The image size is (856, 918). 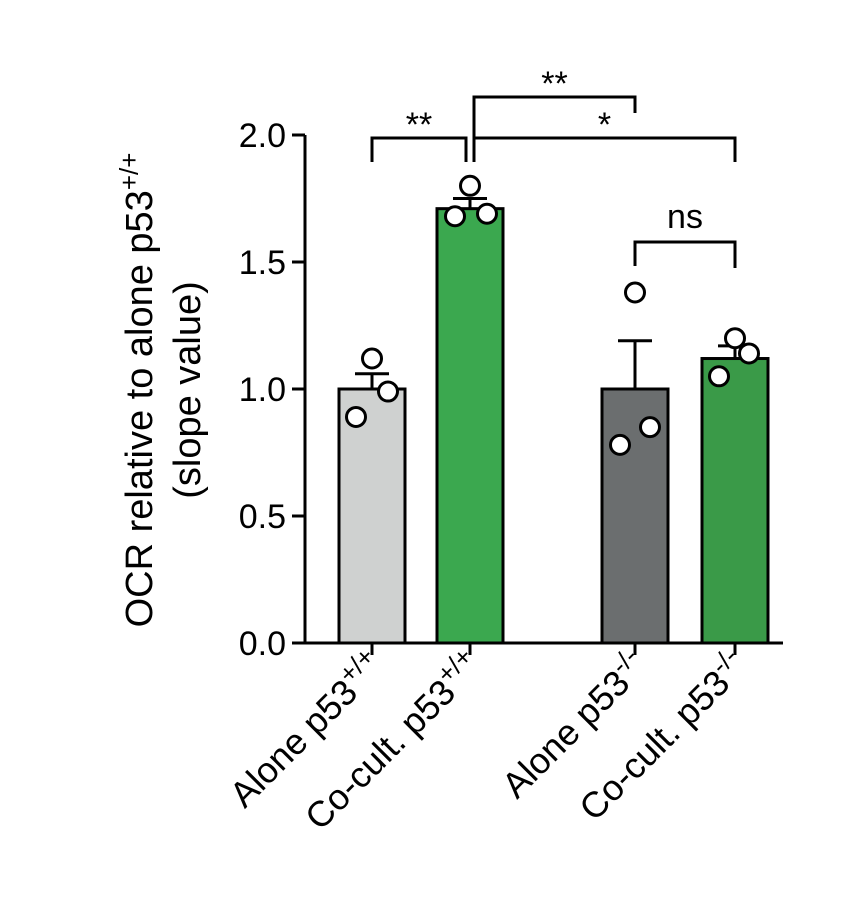 What do you see at coordinates (188, 390) in the screenshot?
I see `y-axis-title-line2: (slope value)` at bounding box center [188, 390].